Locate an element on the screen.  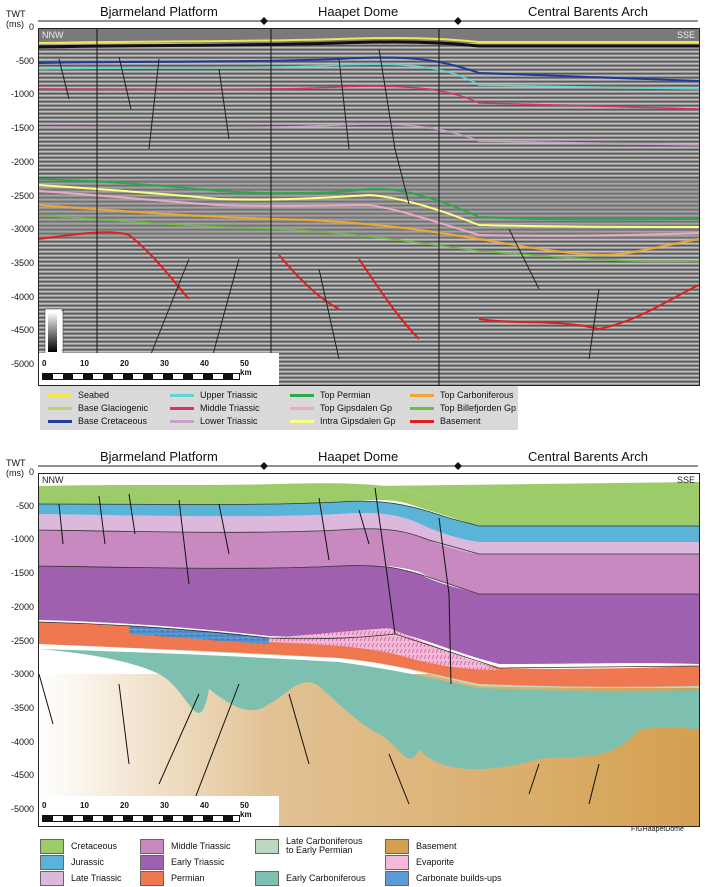
scale-tick-label: 0 is located at coordinates (44, 363).